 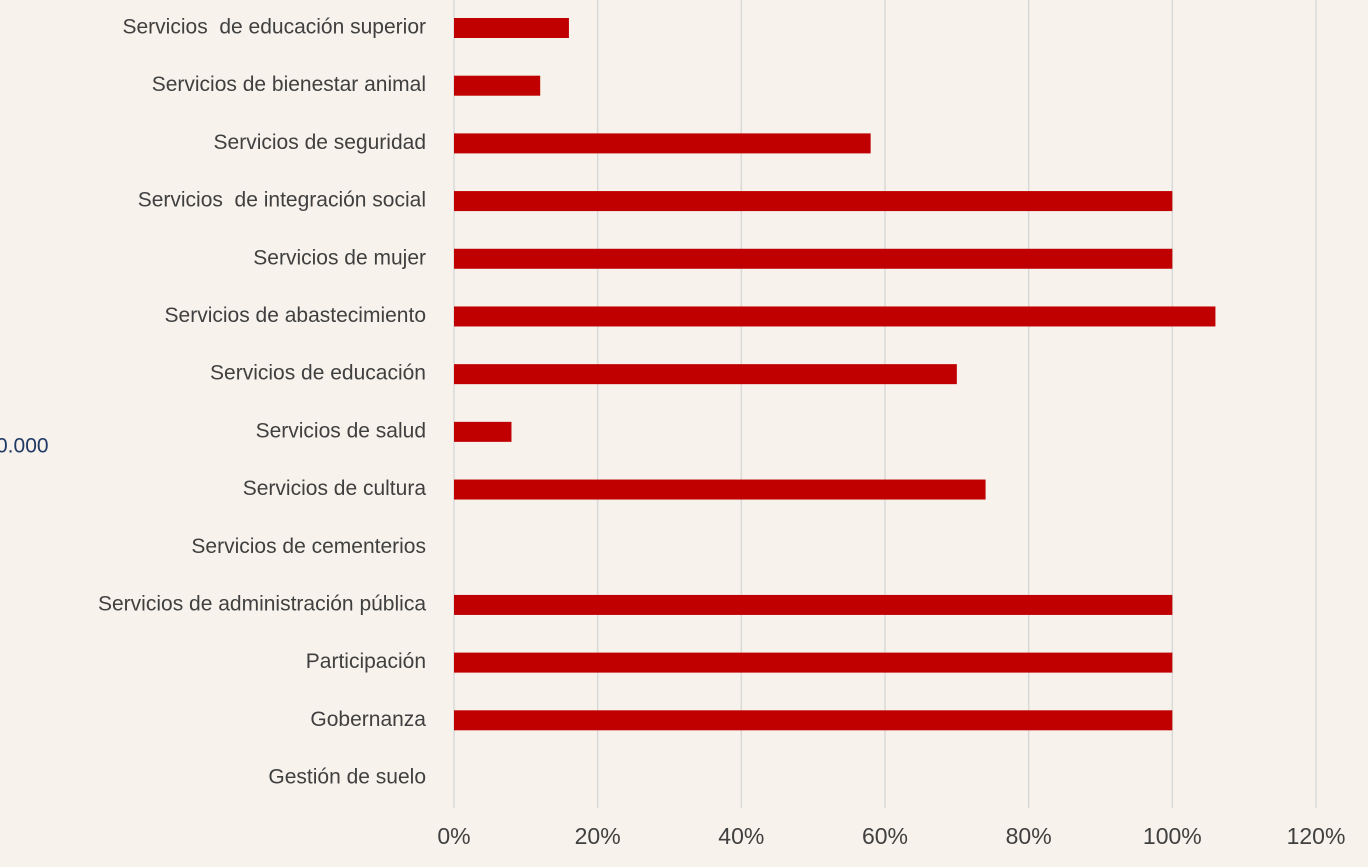 What do you see at coordinates (308, 546) in the screenshot?
I see `y-tick-label: Servicios de cementerios` at bounding box center [308, 546].